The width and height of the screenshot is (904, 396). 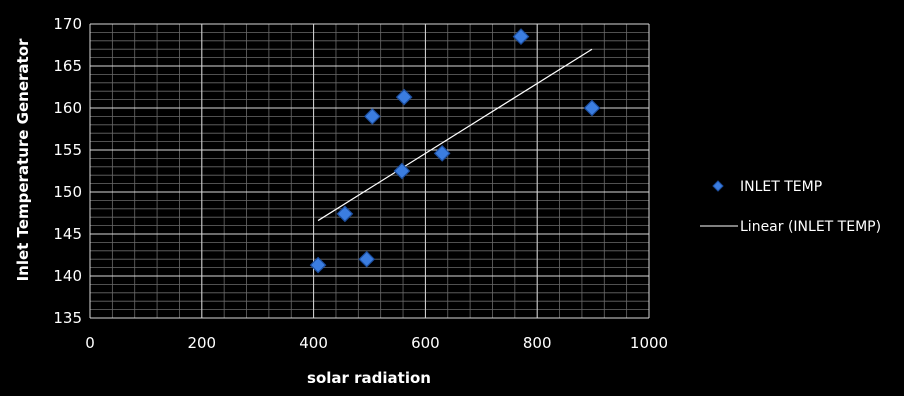 What do you see at coordinates (67, 192) in the screenshot?
I see `y-tick-label: 150` at bounding box center [67, 192].